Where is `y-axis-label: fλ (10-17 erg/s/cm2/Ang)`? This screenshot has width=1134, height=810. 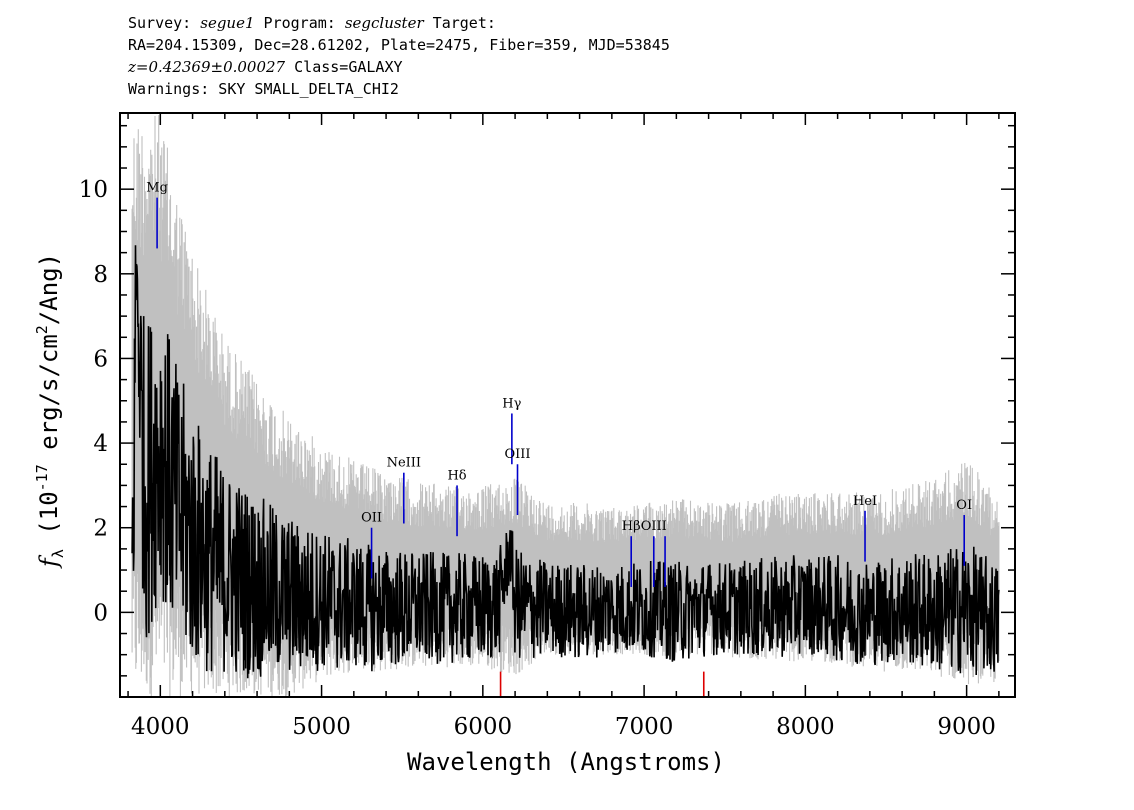 y-axis-label: fλ (10-17 erg/s/cm2/Ang) is located at coordinates (50, 411).